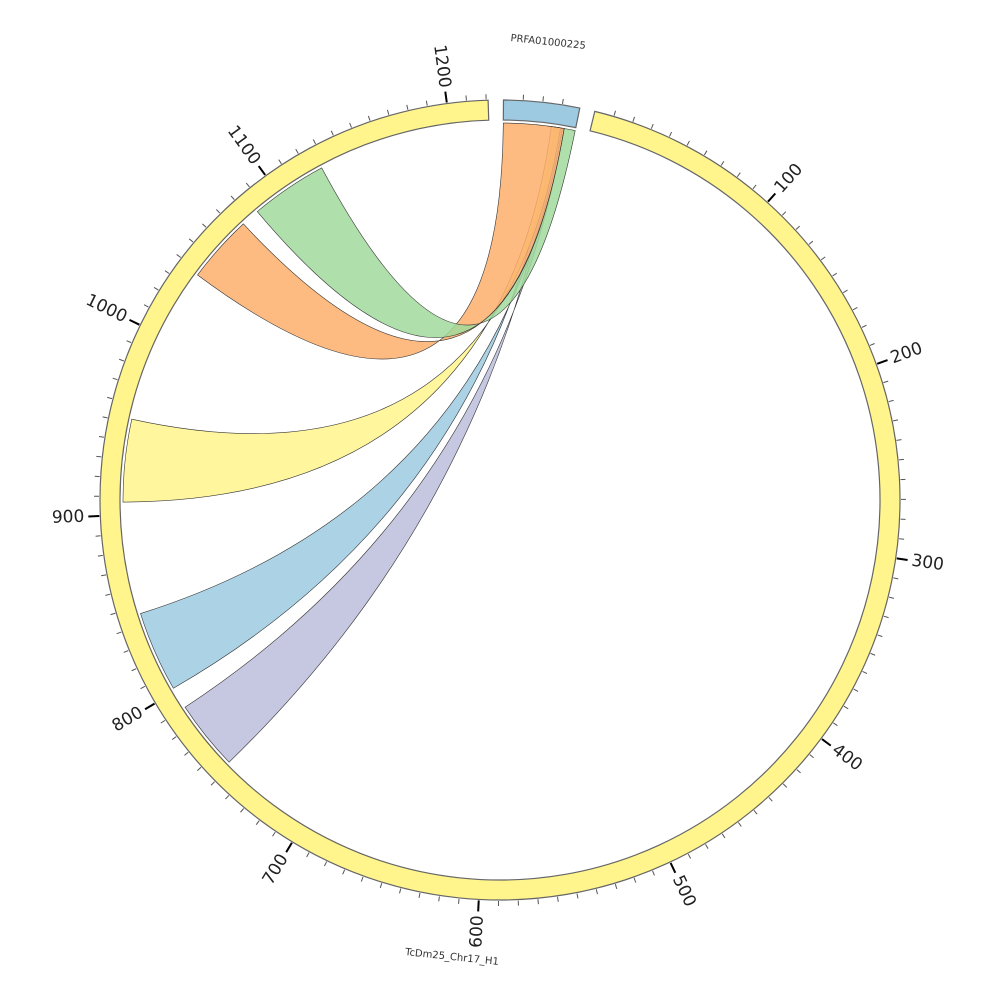  What do you see at coordinates (477, 931) in the screenshot?
I see `tick-label: 600` at bounding box center [477, 931].